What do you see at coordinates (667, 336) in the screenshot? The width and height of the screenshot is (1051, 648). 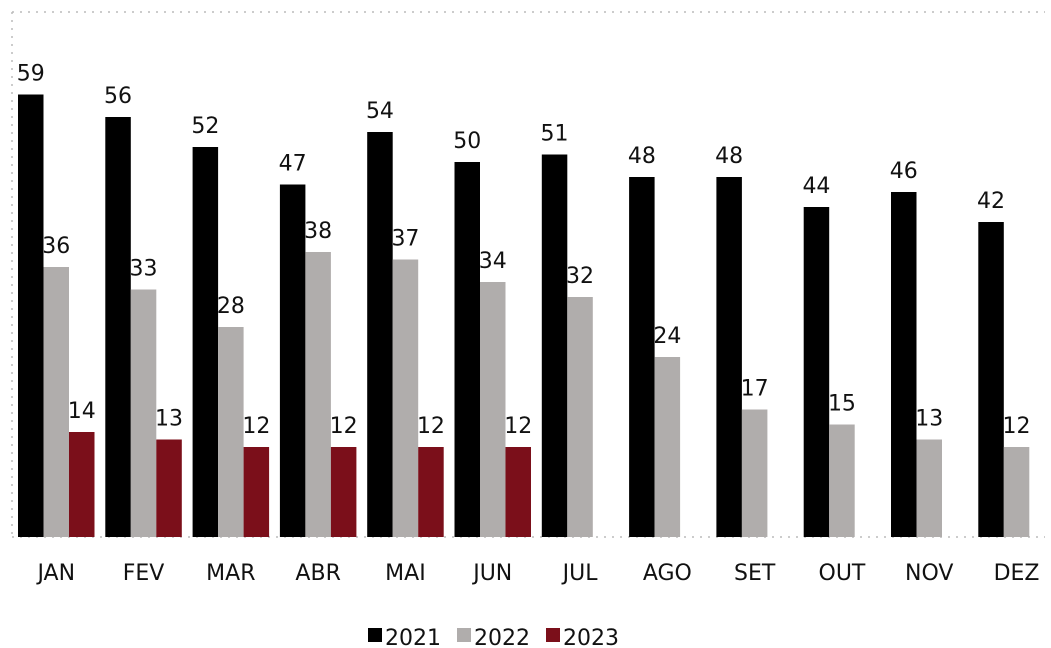 I see `value-label: 24` at bounding box center [667, 336].